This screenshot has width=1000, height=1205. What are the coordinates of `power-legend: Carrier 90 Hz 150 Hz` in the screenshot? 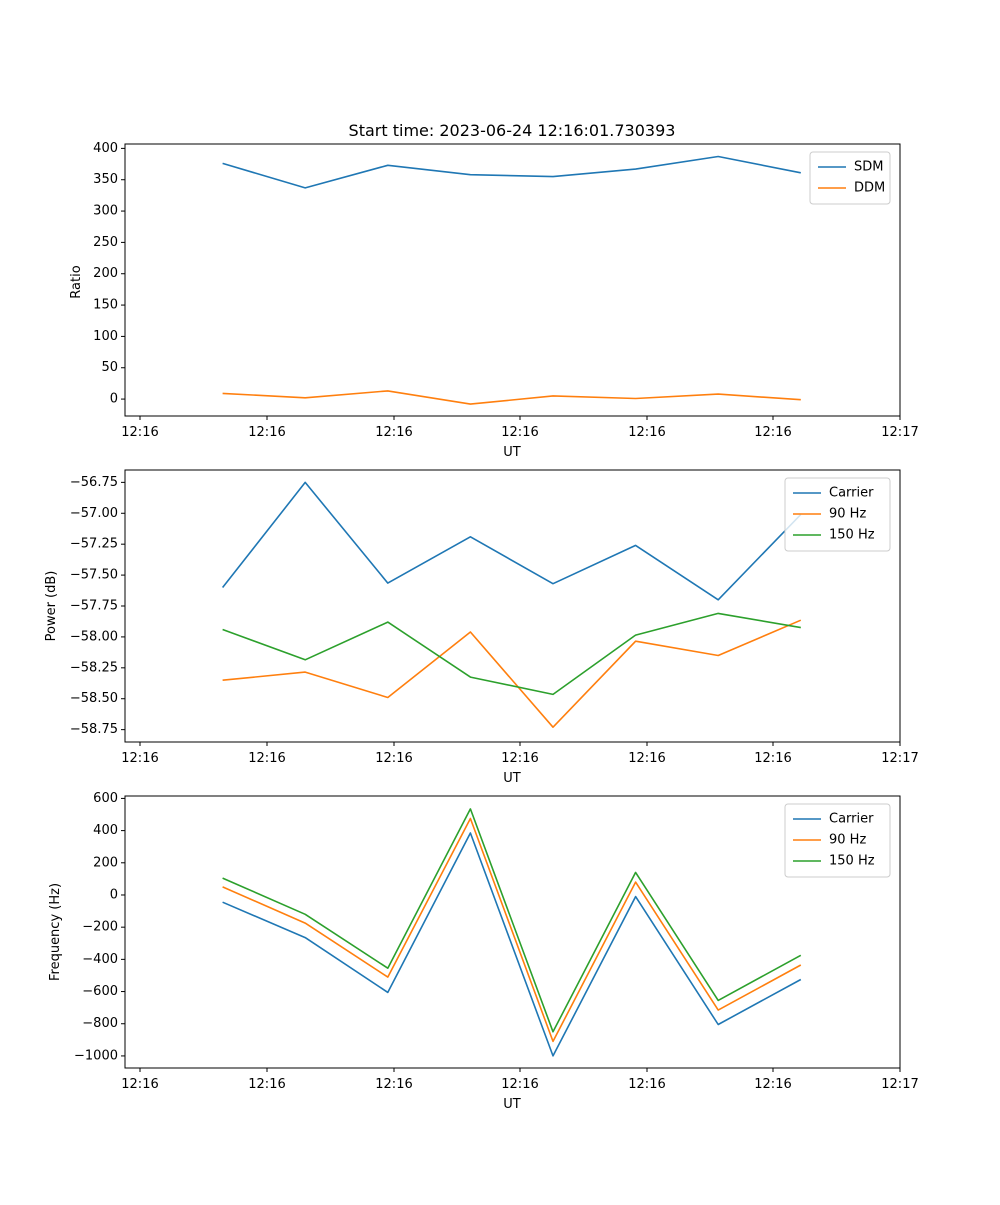 It's located at (837, 514).